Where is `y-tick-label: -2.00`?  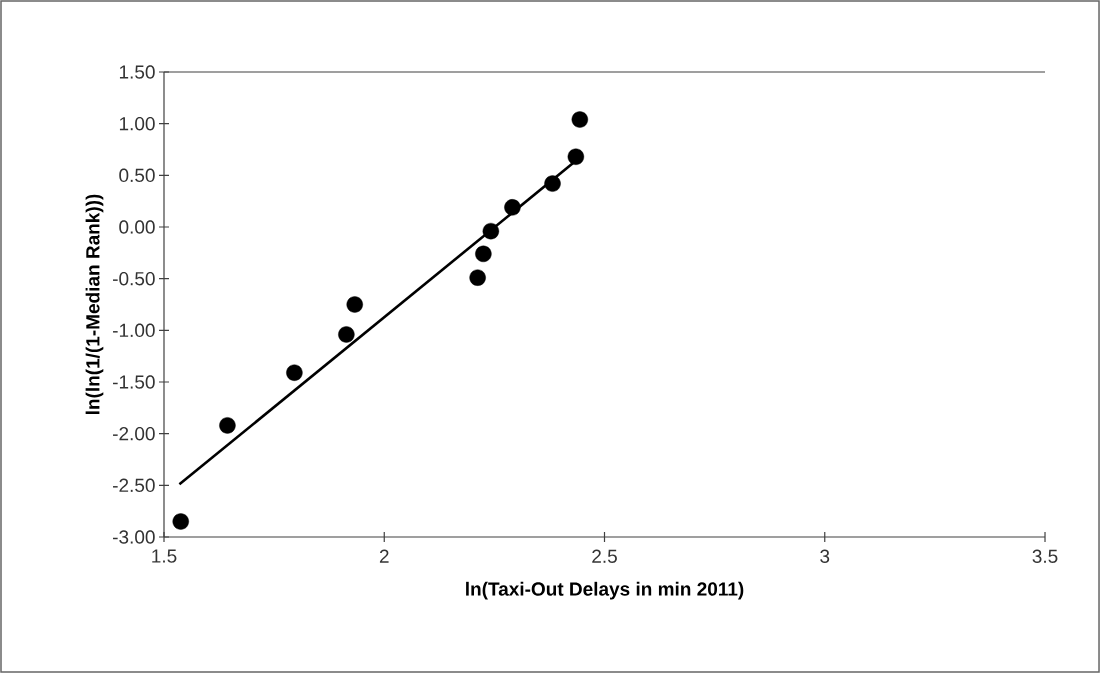 y-tick-label: -2.00 is located at coordinates (134, 433).